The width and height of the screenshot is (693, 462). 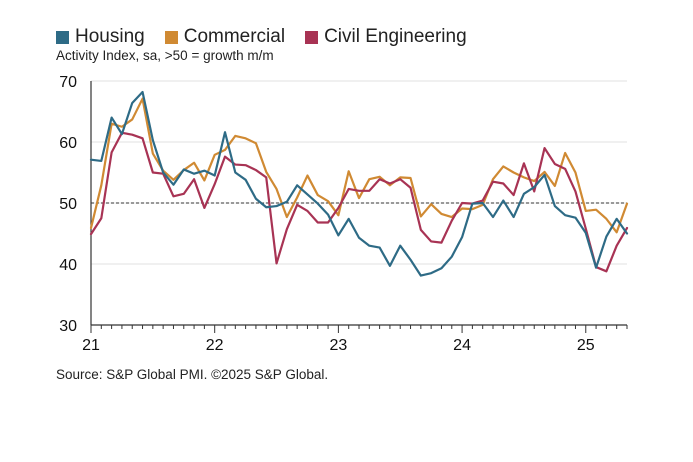 What do you see at coordinates (586, 345) in the screenshot?
I see `x-tick-label-25: 25` at bounding box center [586, 345].